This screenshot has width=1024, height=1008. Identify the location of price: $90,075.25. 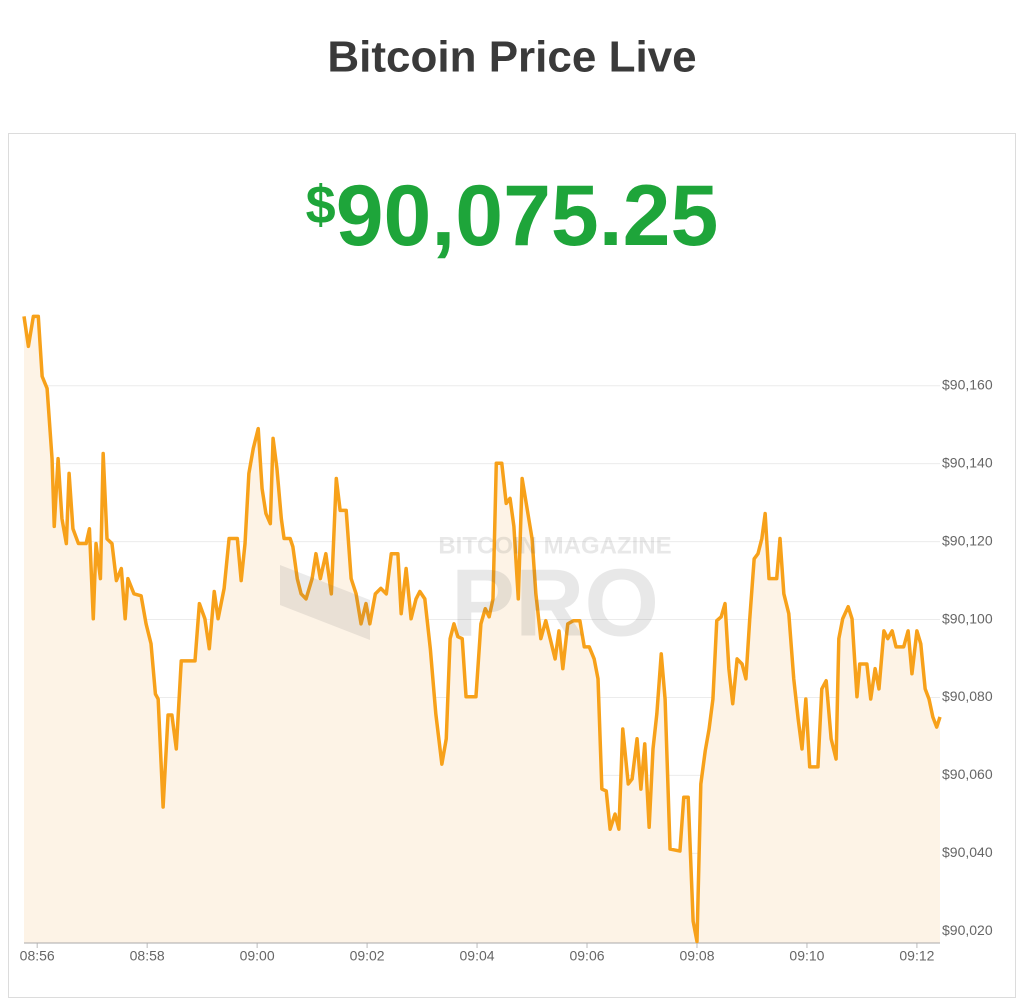
(512, 216).